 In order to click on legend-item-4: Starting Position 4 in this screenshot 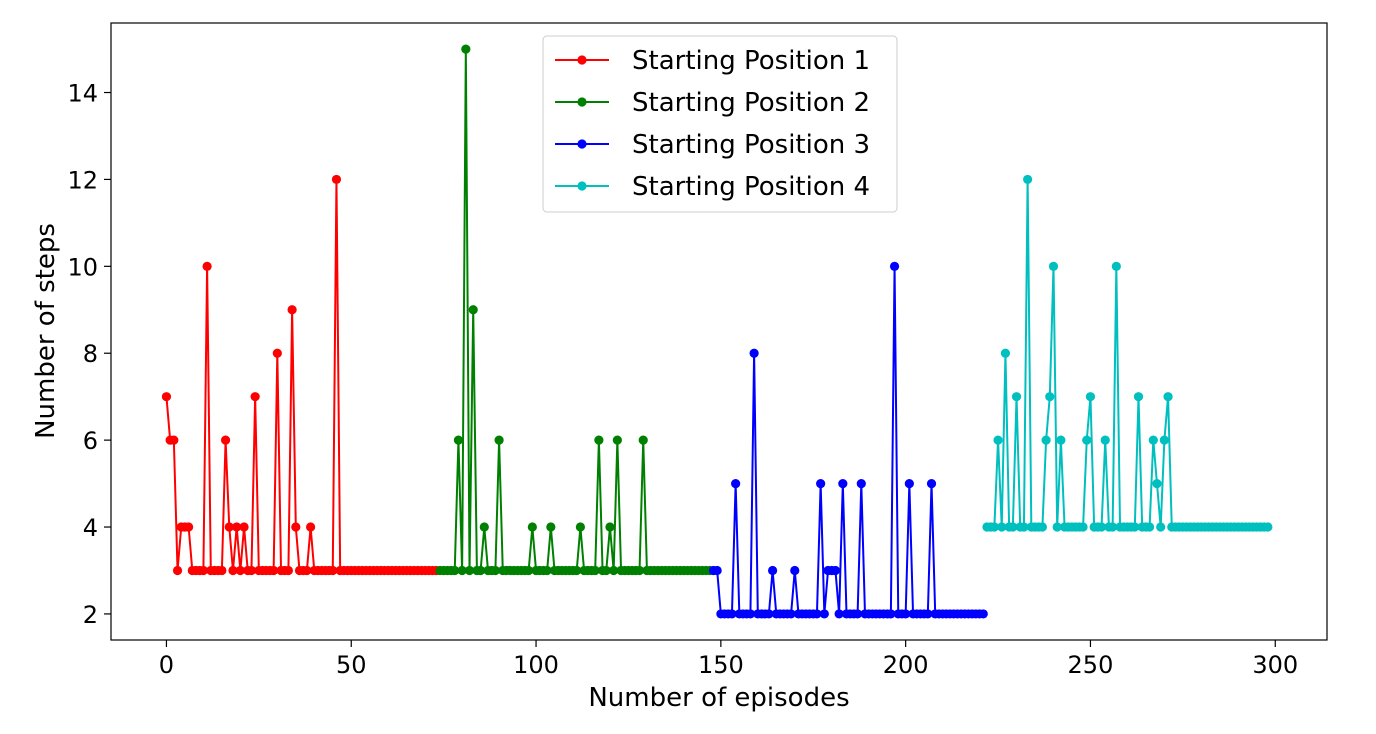, I will do `click(712, 187)`.